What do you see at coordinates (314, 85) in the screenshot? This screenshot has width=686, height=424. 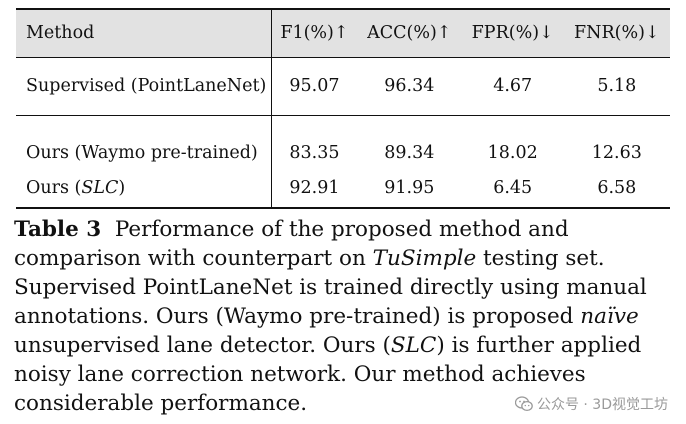 I see `f1-cell: 95.07` at bounding box center [314, 85].